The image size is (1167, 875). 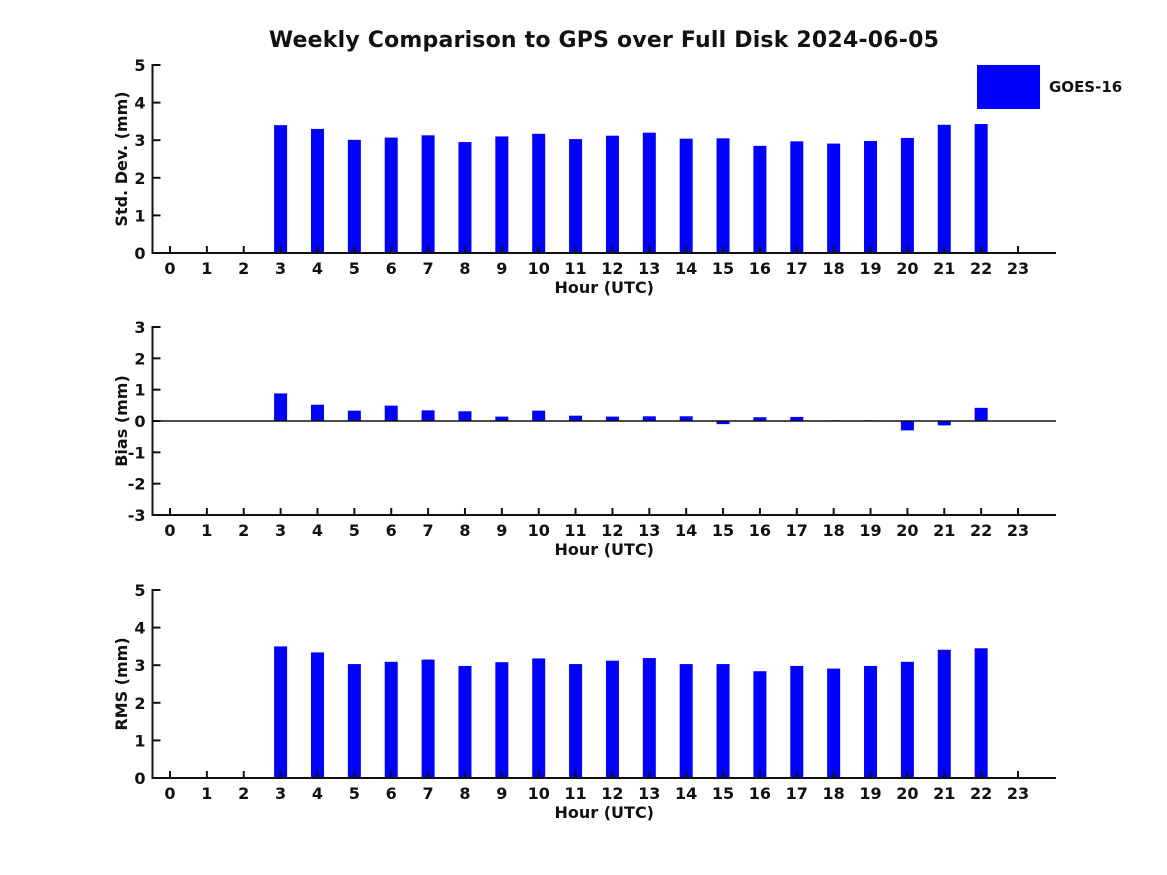 What do you see at coordinates (464, 268) in the screenshot?
I see `x-tick-label: 8` at bounding box center [464, 268].